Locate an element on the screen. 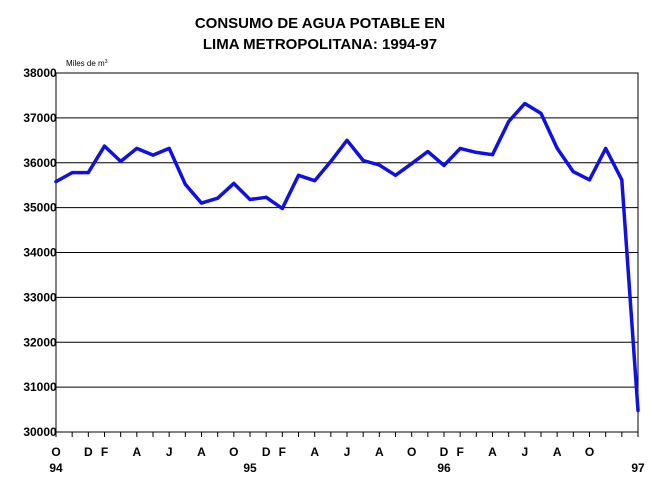 The width and height of the screenshot is (659, 484). y-tick-label: 33000 is located at coordinates (40, 297).